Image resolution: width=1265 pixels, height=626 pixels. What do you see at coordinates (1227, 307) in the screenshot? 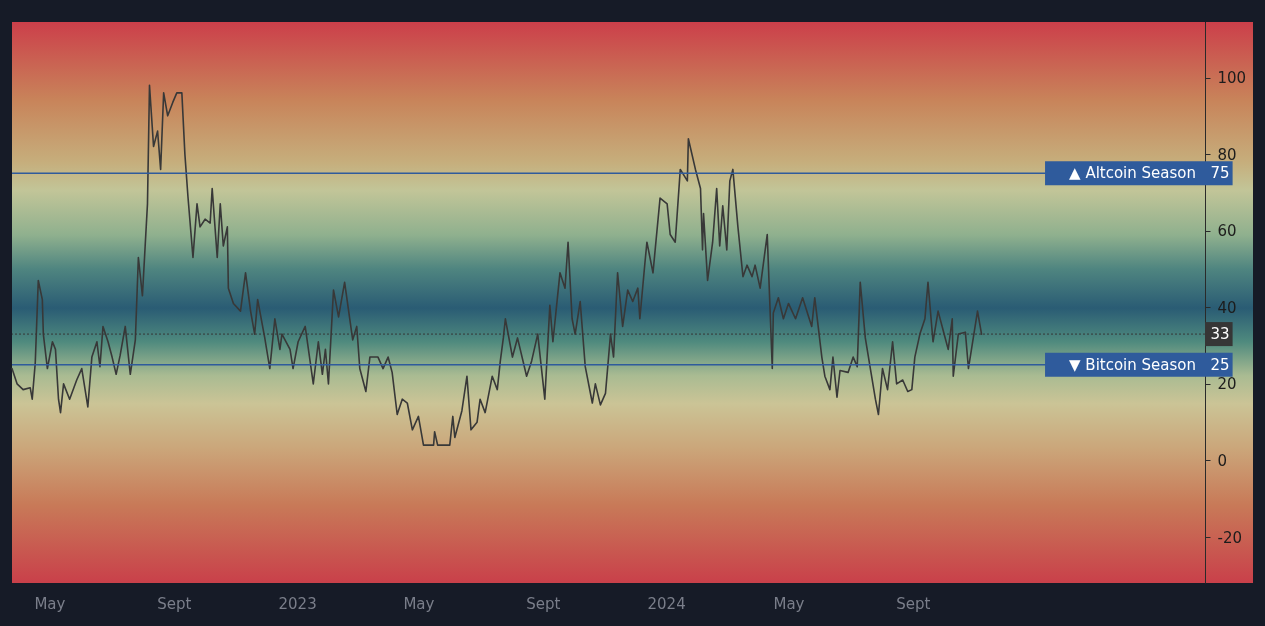
I see `y-tick-label: 40` at bounding box center [1227, 307].